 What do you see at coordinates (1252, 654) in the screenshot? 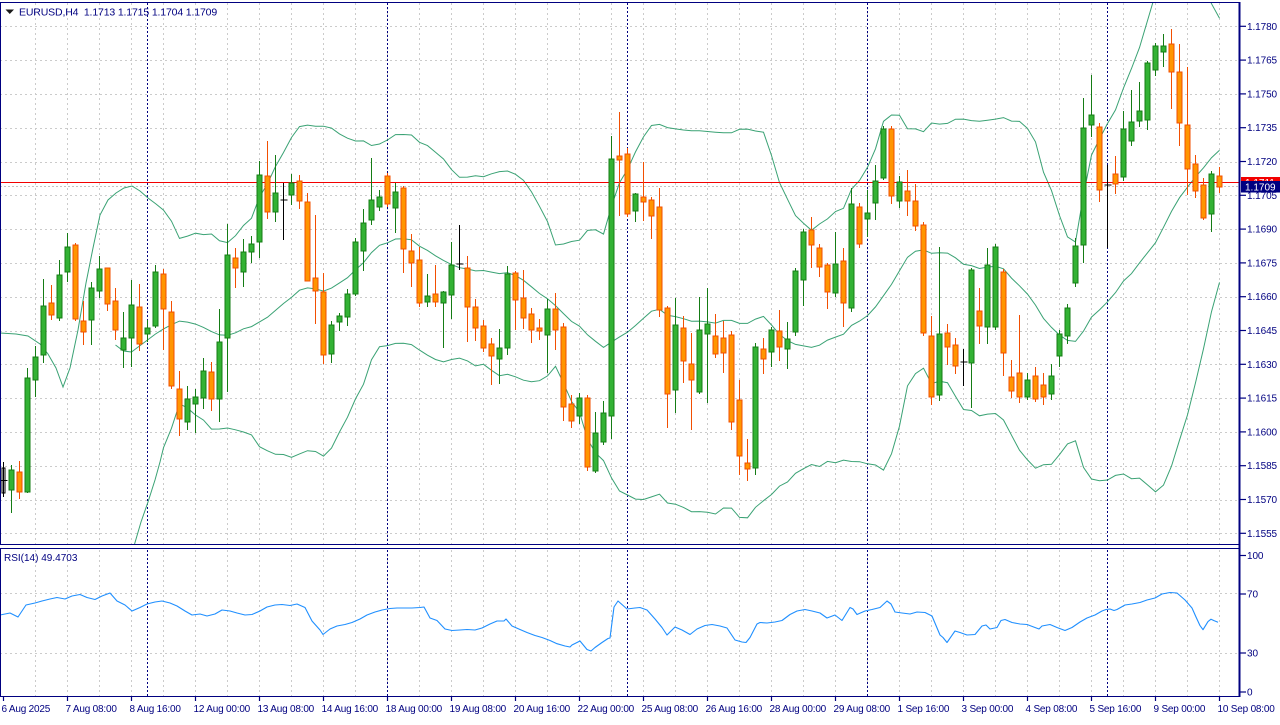
I see `svg-text: 30` at bounding box center [1252, 654].